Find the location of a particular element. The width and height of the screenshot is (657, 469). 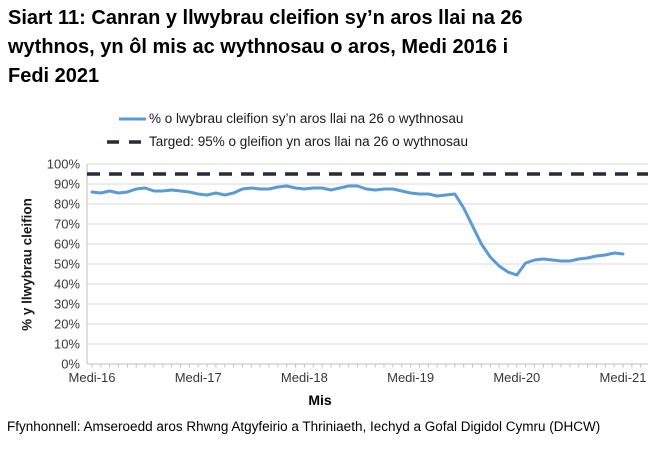

y-tick-label: 50% is located at coordinates (67, 264).